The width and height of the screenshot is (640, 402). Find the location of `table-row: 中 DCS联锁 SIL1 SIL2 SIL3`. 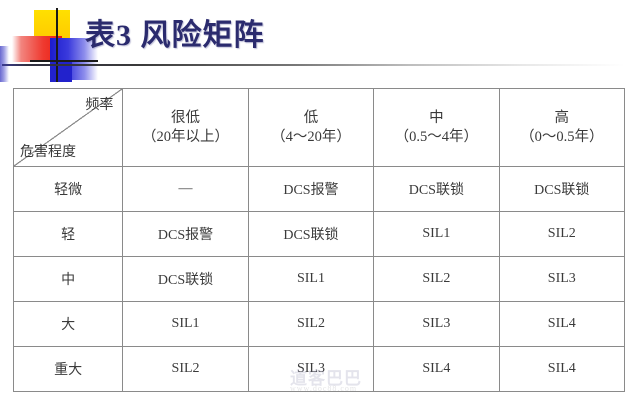

table-row: 中 DCS联锁 SIL1 SIL2 SIL3 is located at coordinates (319, 279).